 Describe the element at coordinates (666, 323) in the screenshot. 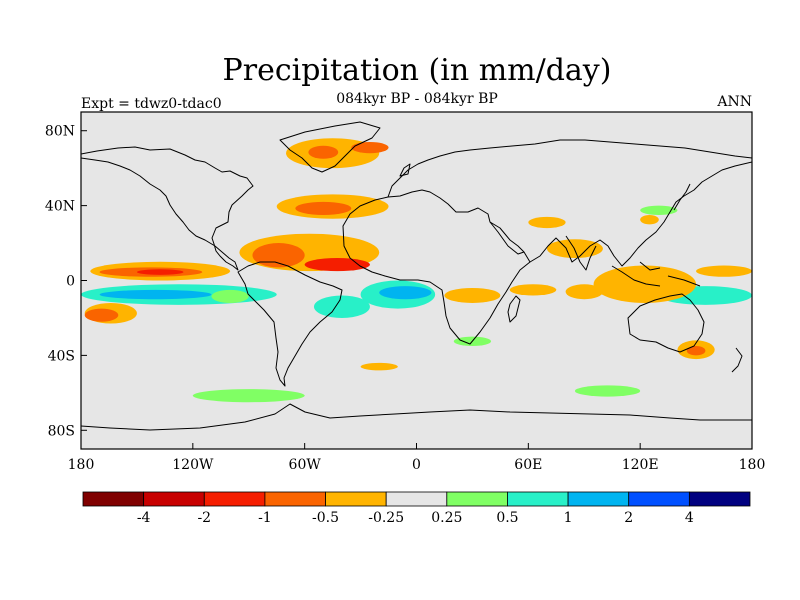

I see `coast-australia` at that location.